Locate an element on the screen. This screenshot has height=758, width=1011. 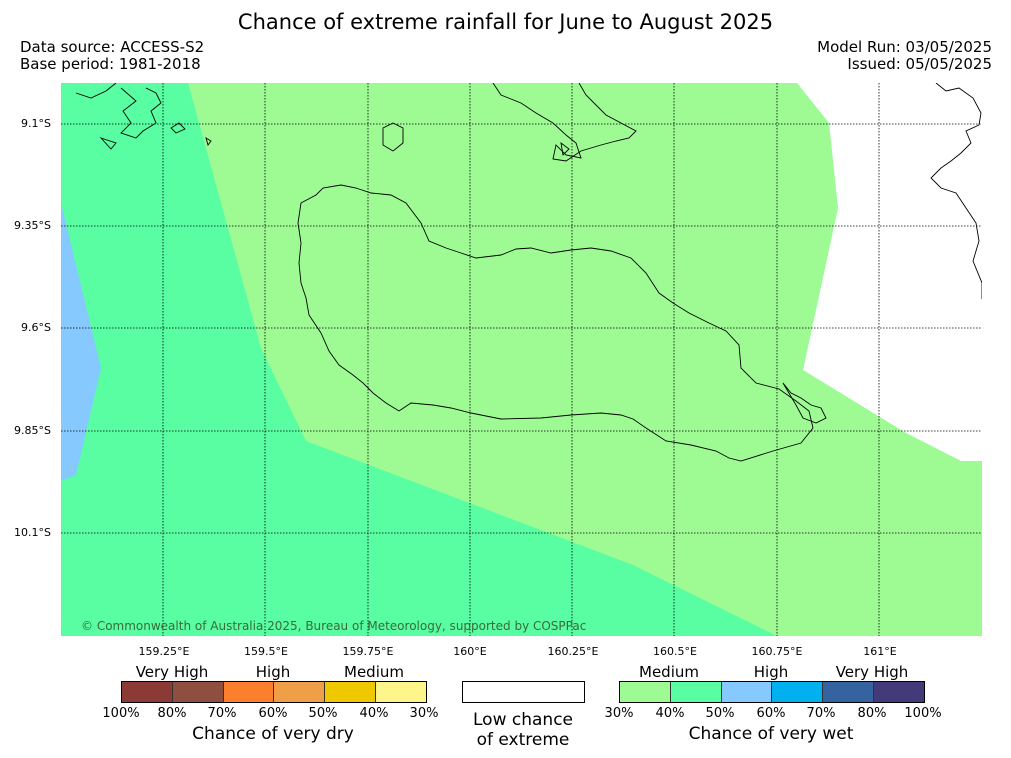
lon-label-160-75: 160.75°E is located at coordinates (777, 651).